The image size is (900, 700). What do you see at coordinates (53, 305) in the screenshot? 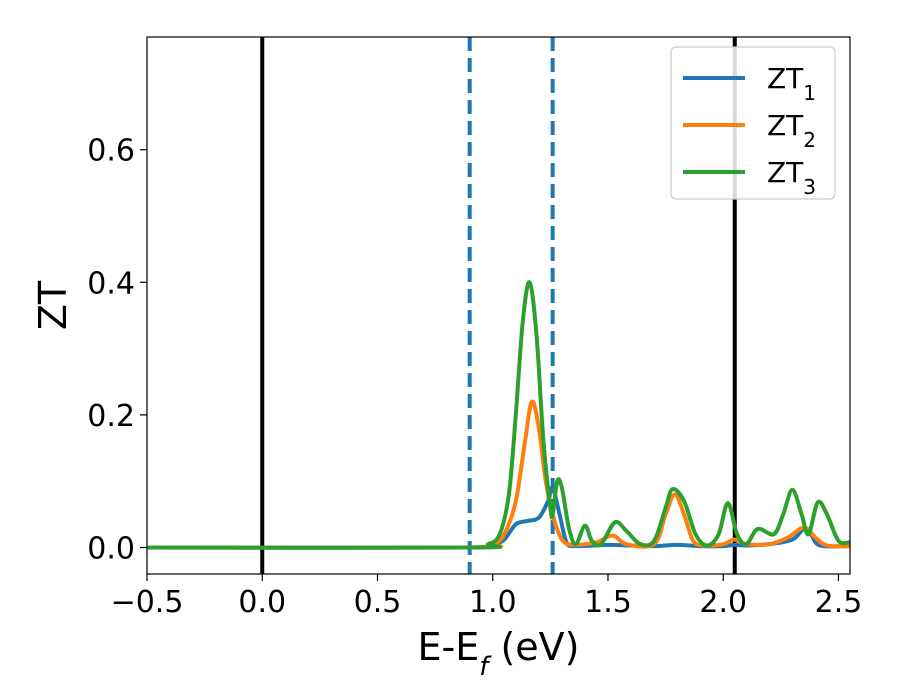
I see `y-axis-label: ZT` at bounding box center [53, 305].